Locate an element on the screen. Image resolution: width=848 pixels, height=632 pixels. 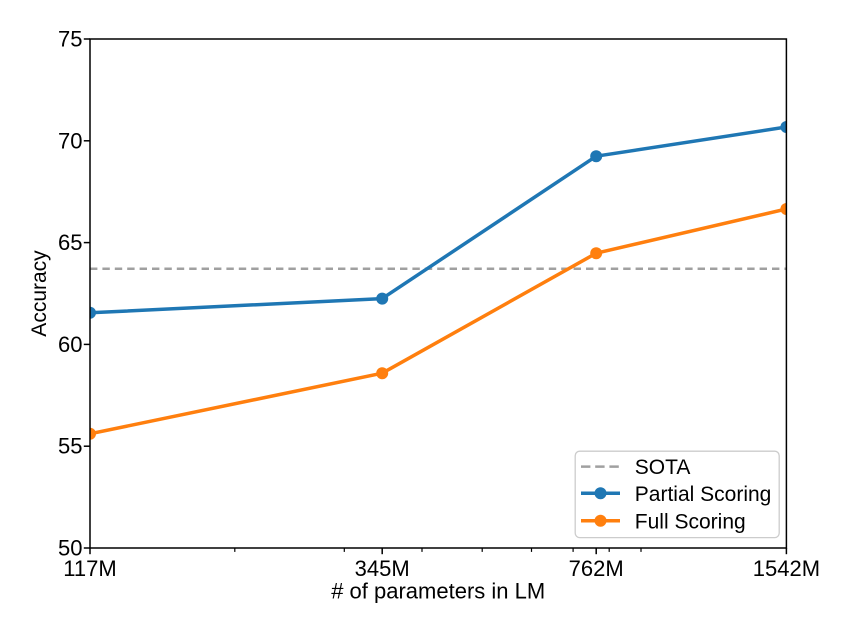
svg-text: 75 is located at coordinates (70, 39).